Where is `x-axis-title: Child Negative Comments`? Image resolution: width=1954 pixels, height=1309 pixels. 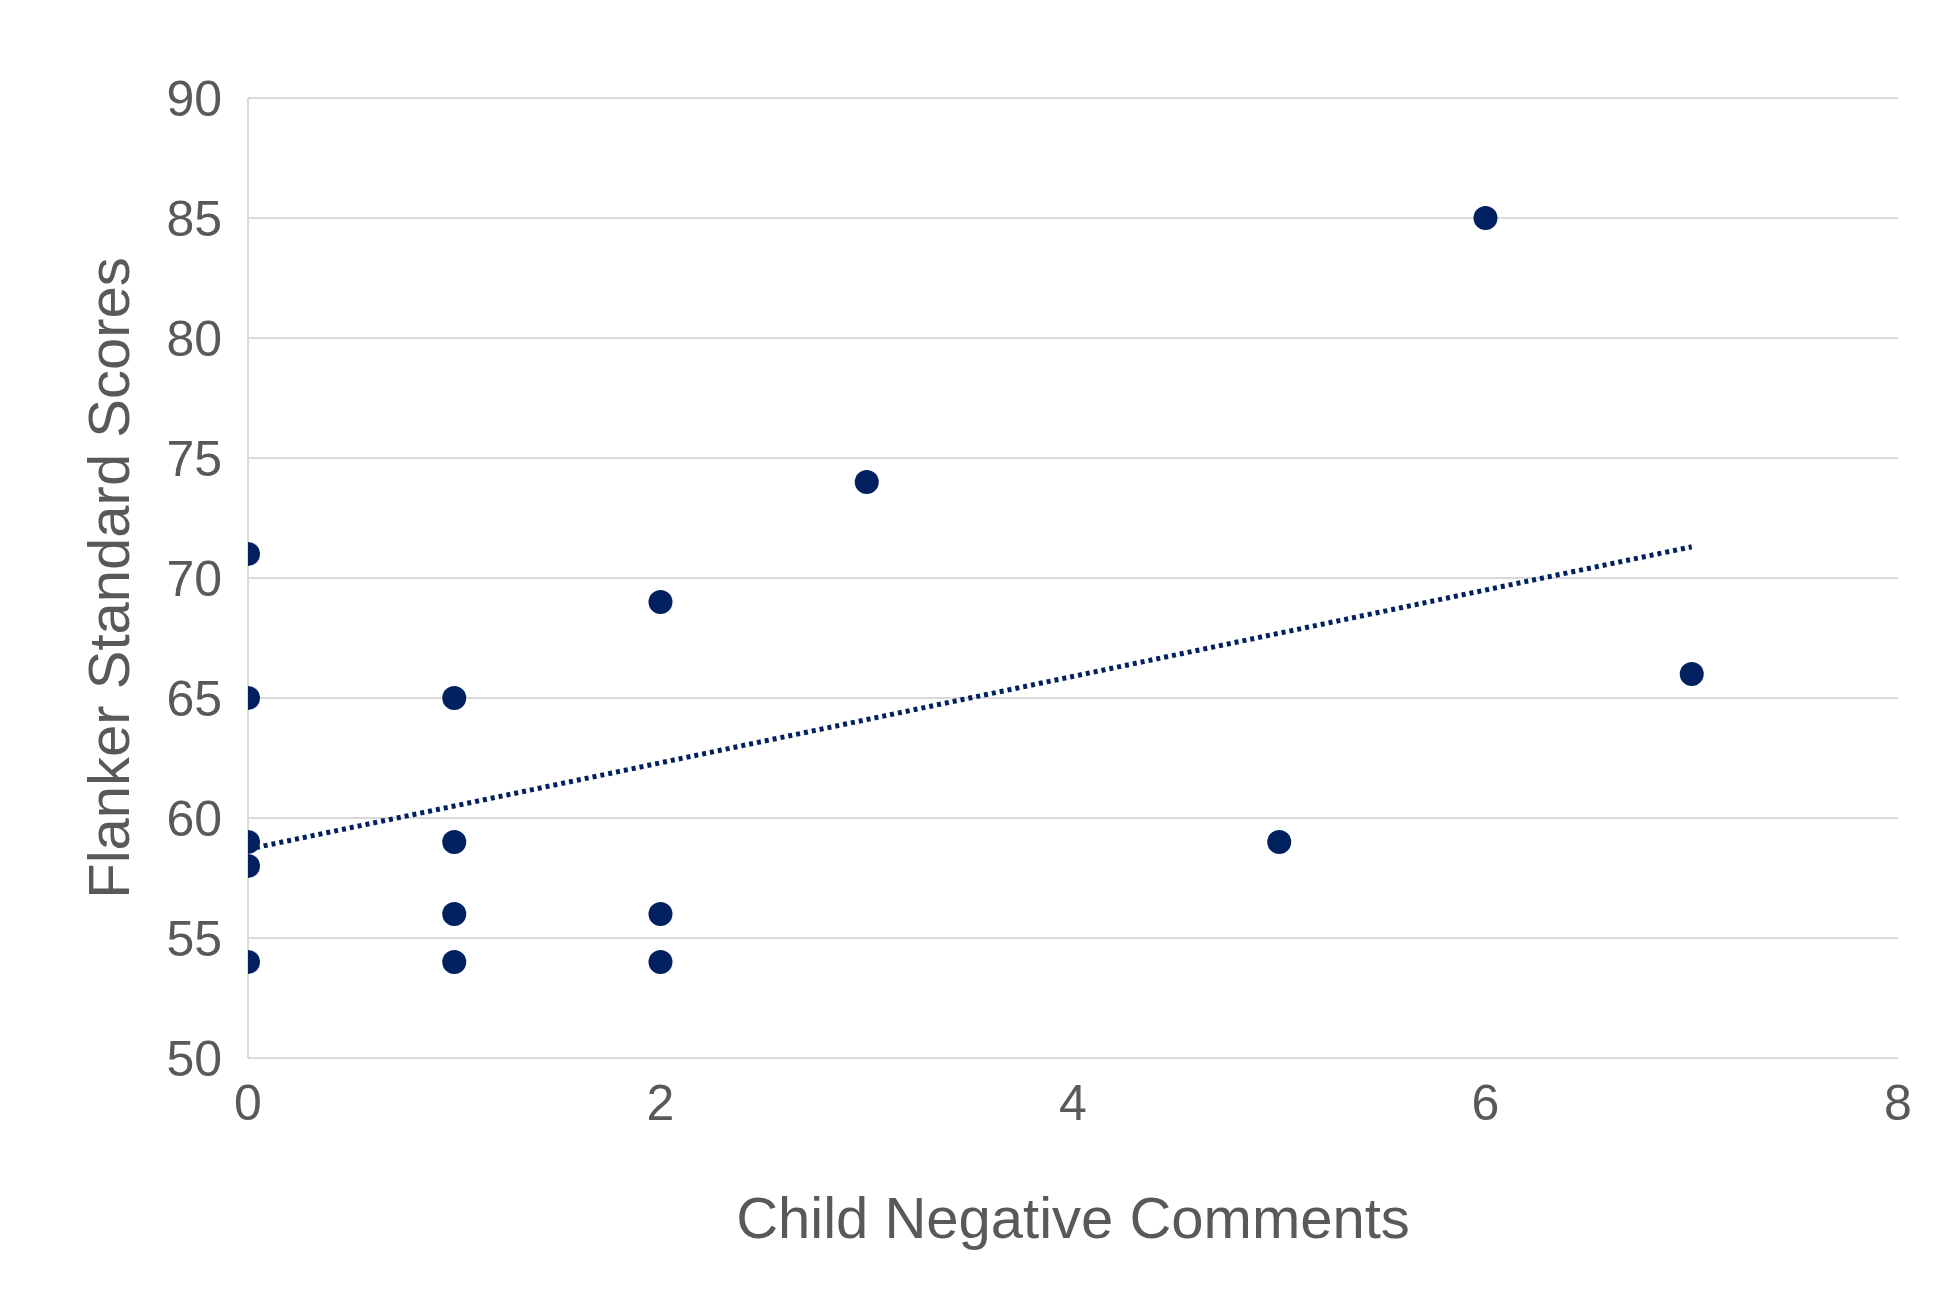 x-axis-title: Child Negative Comments is located at coordinates (1073, 1217).